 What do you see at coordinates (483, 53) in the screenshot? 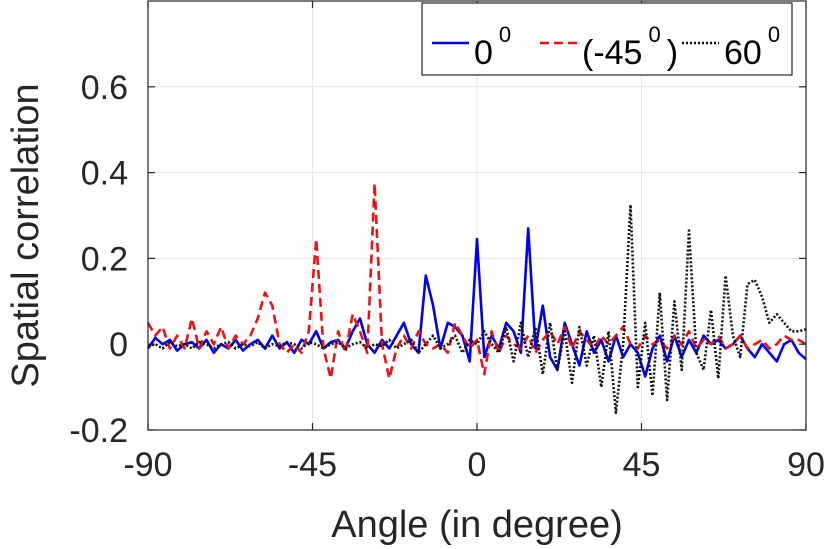
I see `legend-label-base: 0` at bounding box center [483, 53].